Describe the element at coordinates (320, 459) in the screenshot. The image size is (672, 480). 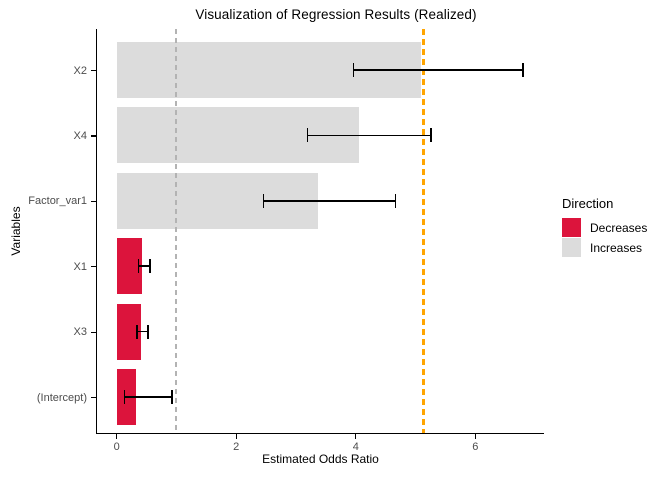
I see `x-axis-title: Estimated Odds Ratio` at that location.